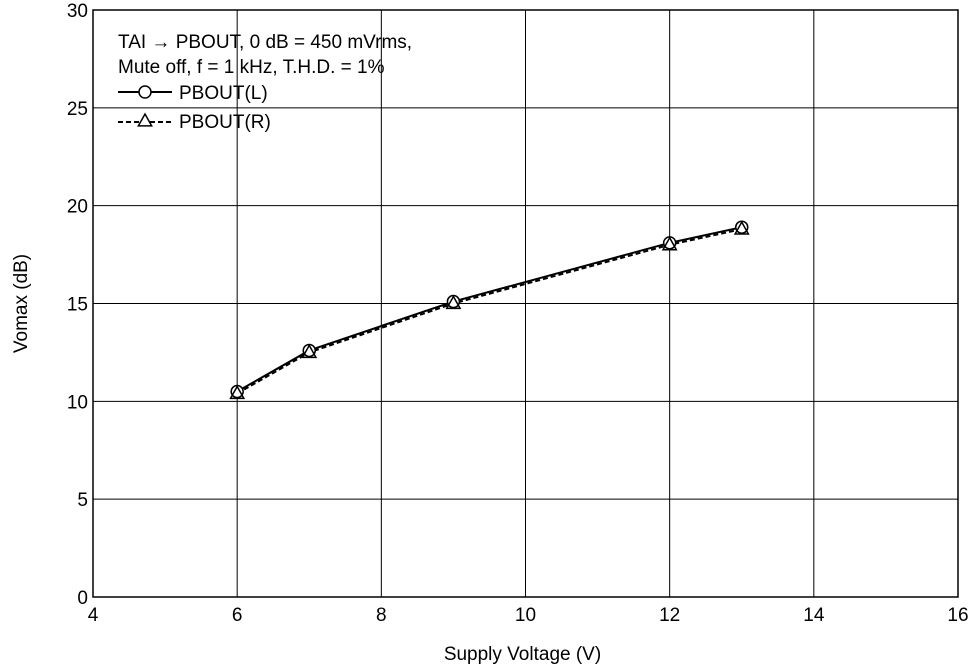 This screenshot has height=667, width=979. What do you see at coordinates (814, 615) in the screenshot?
I see `x-tick-label: 14` at bounding box center [814, 615].